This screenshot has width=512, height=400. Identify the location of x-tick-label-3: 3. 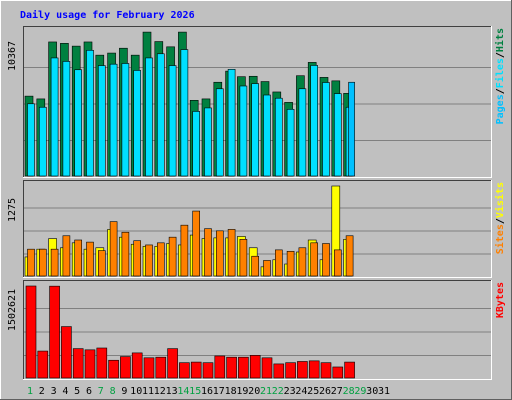
(54, 391).